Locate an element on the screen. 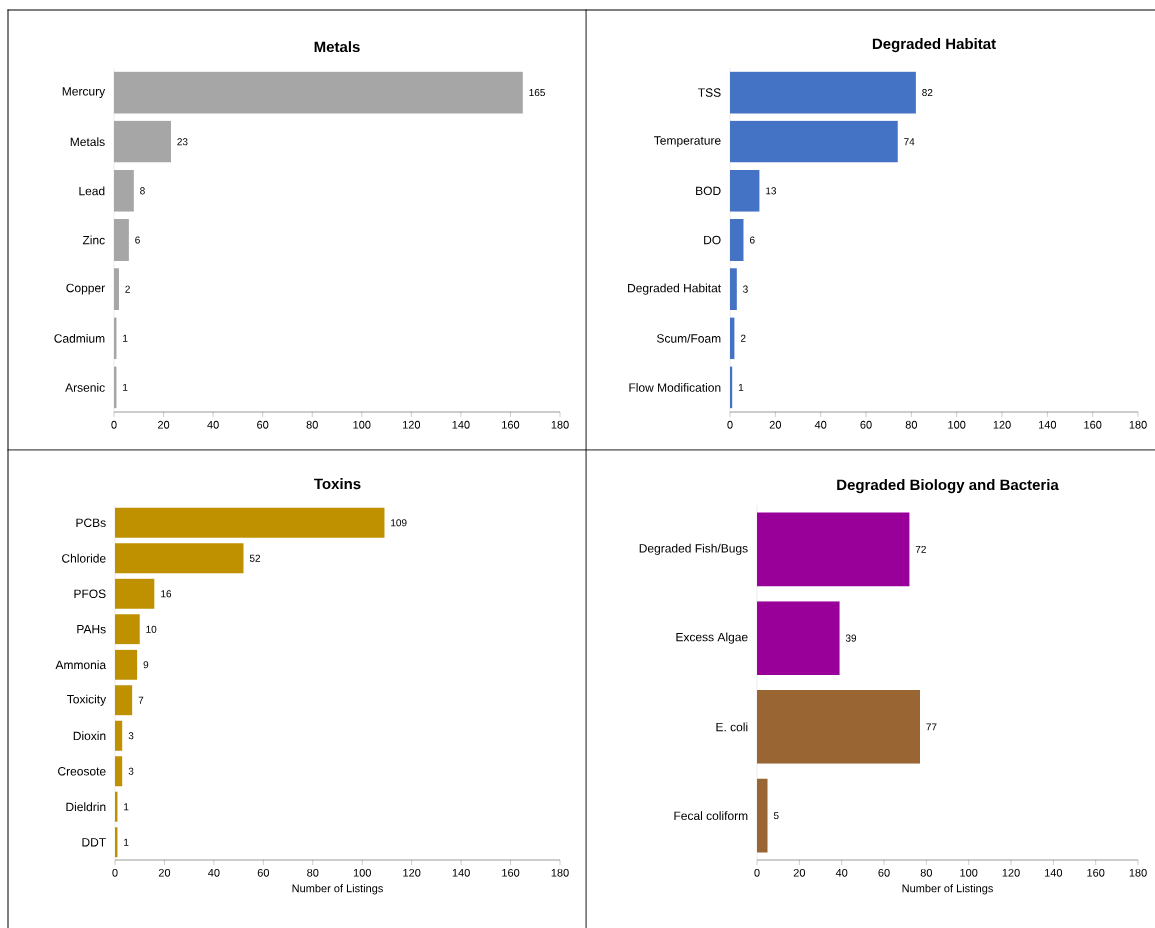 The width and height of the screenshot is (1155, 928). data-label: 52 is located at coordinates (255, 558).